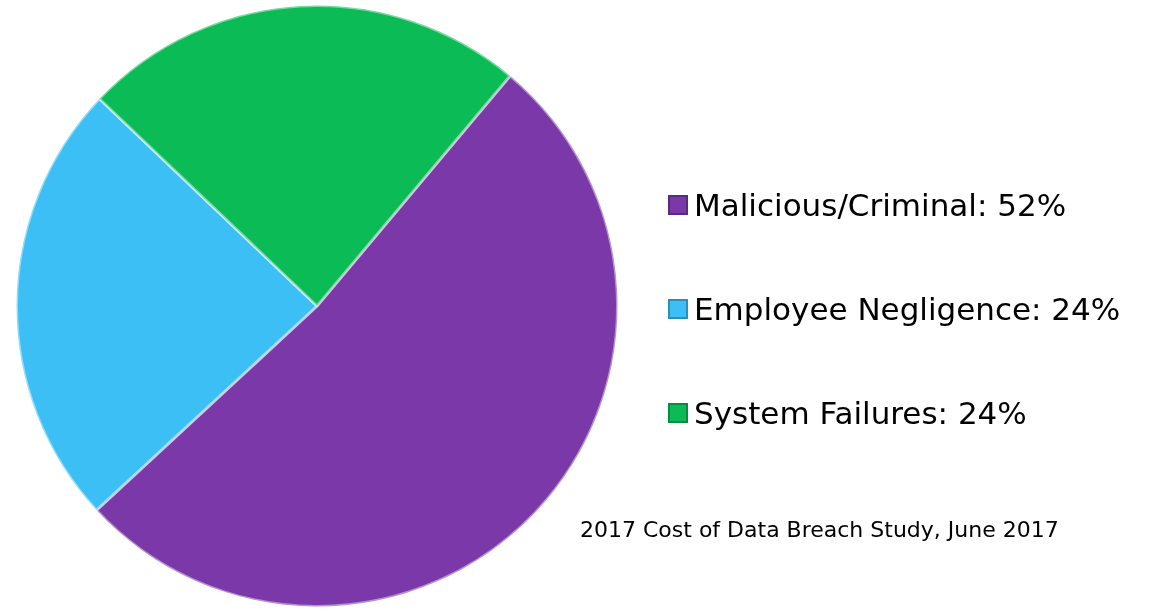  What do you see at coordinates (820, 530) in the screenshot?
I see `text: 2017 Cost of Data Breach Study, June 2017` at bounding box center [820, 530].